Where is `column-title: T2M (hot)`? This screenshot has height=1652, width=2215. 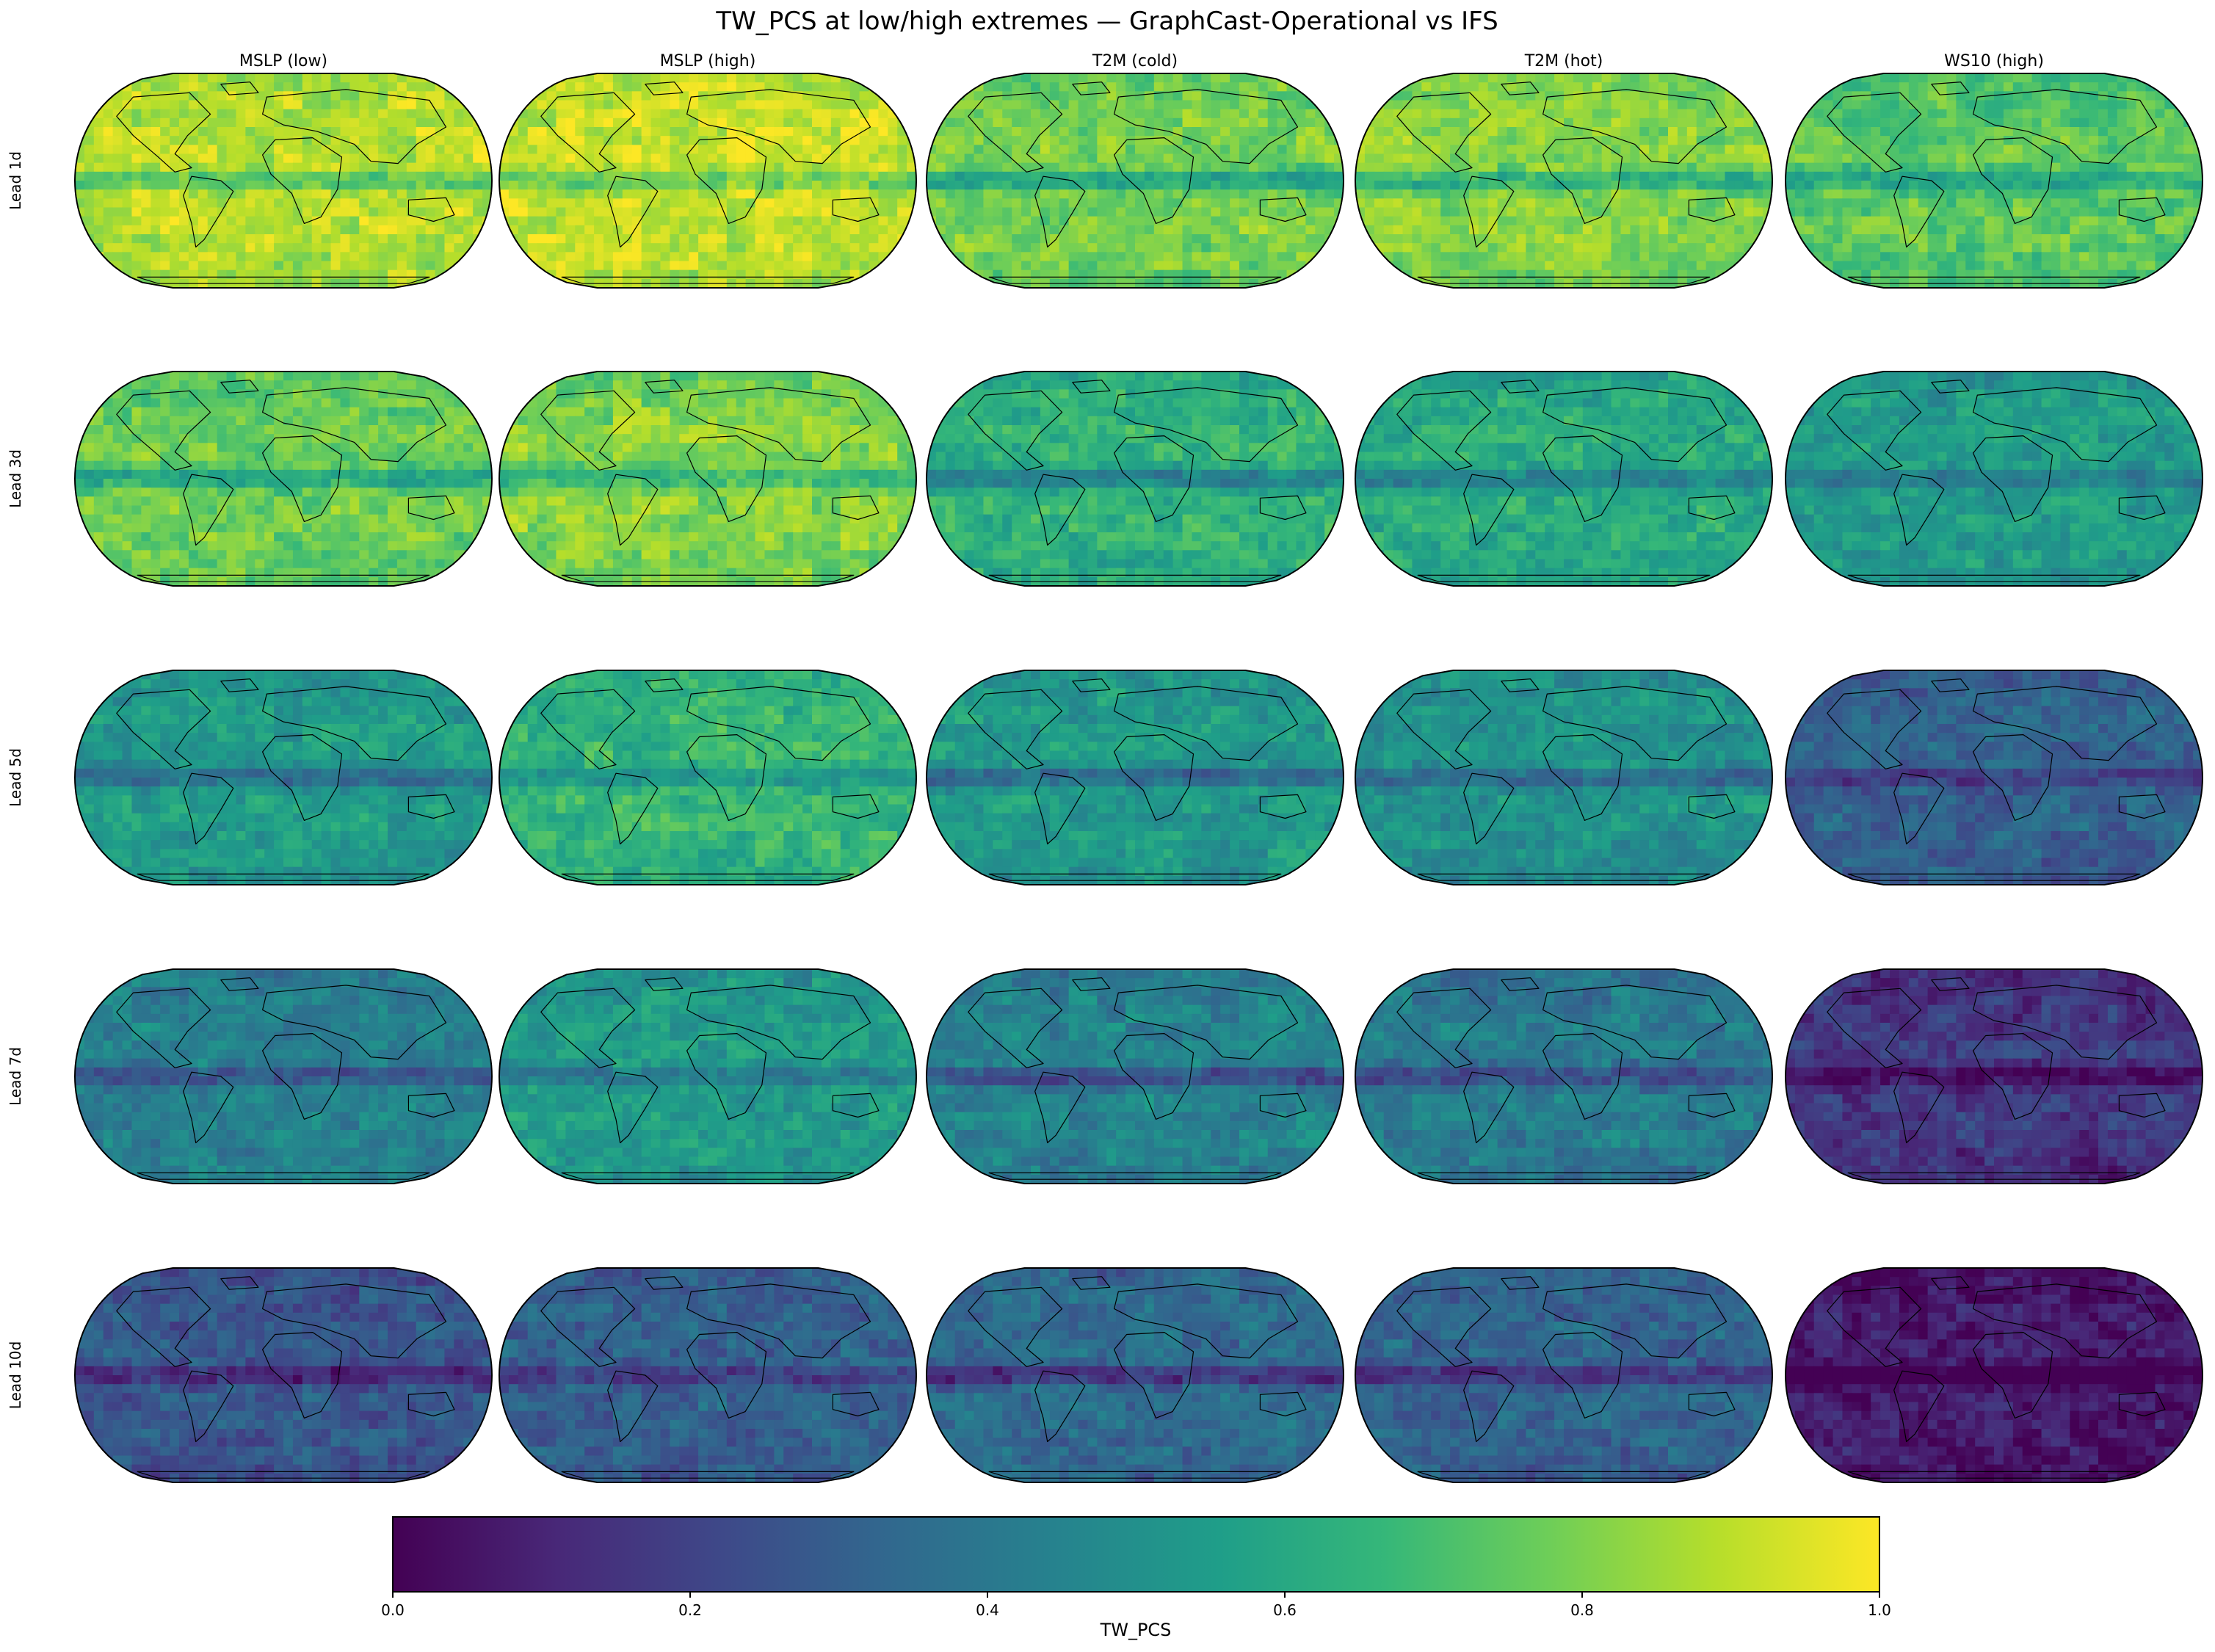
column-title: T2M (hot) is located at coordinates (1564, 61).